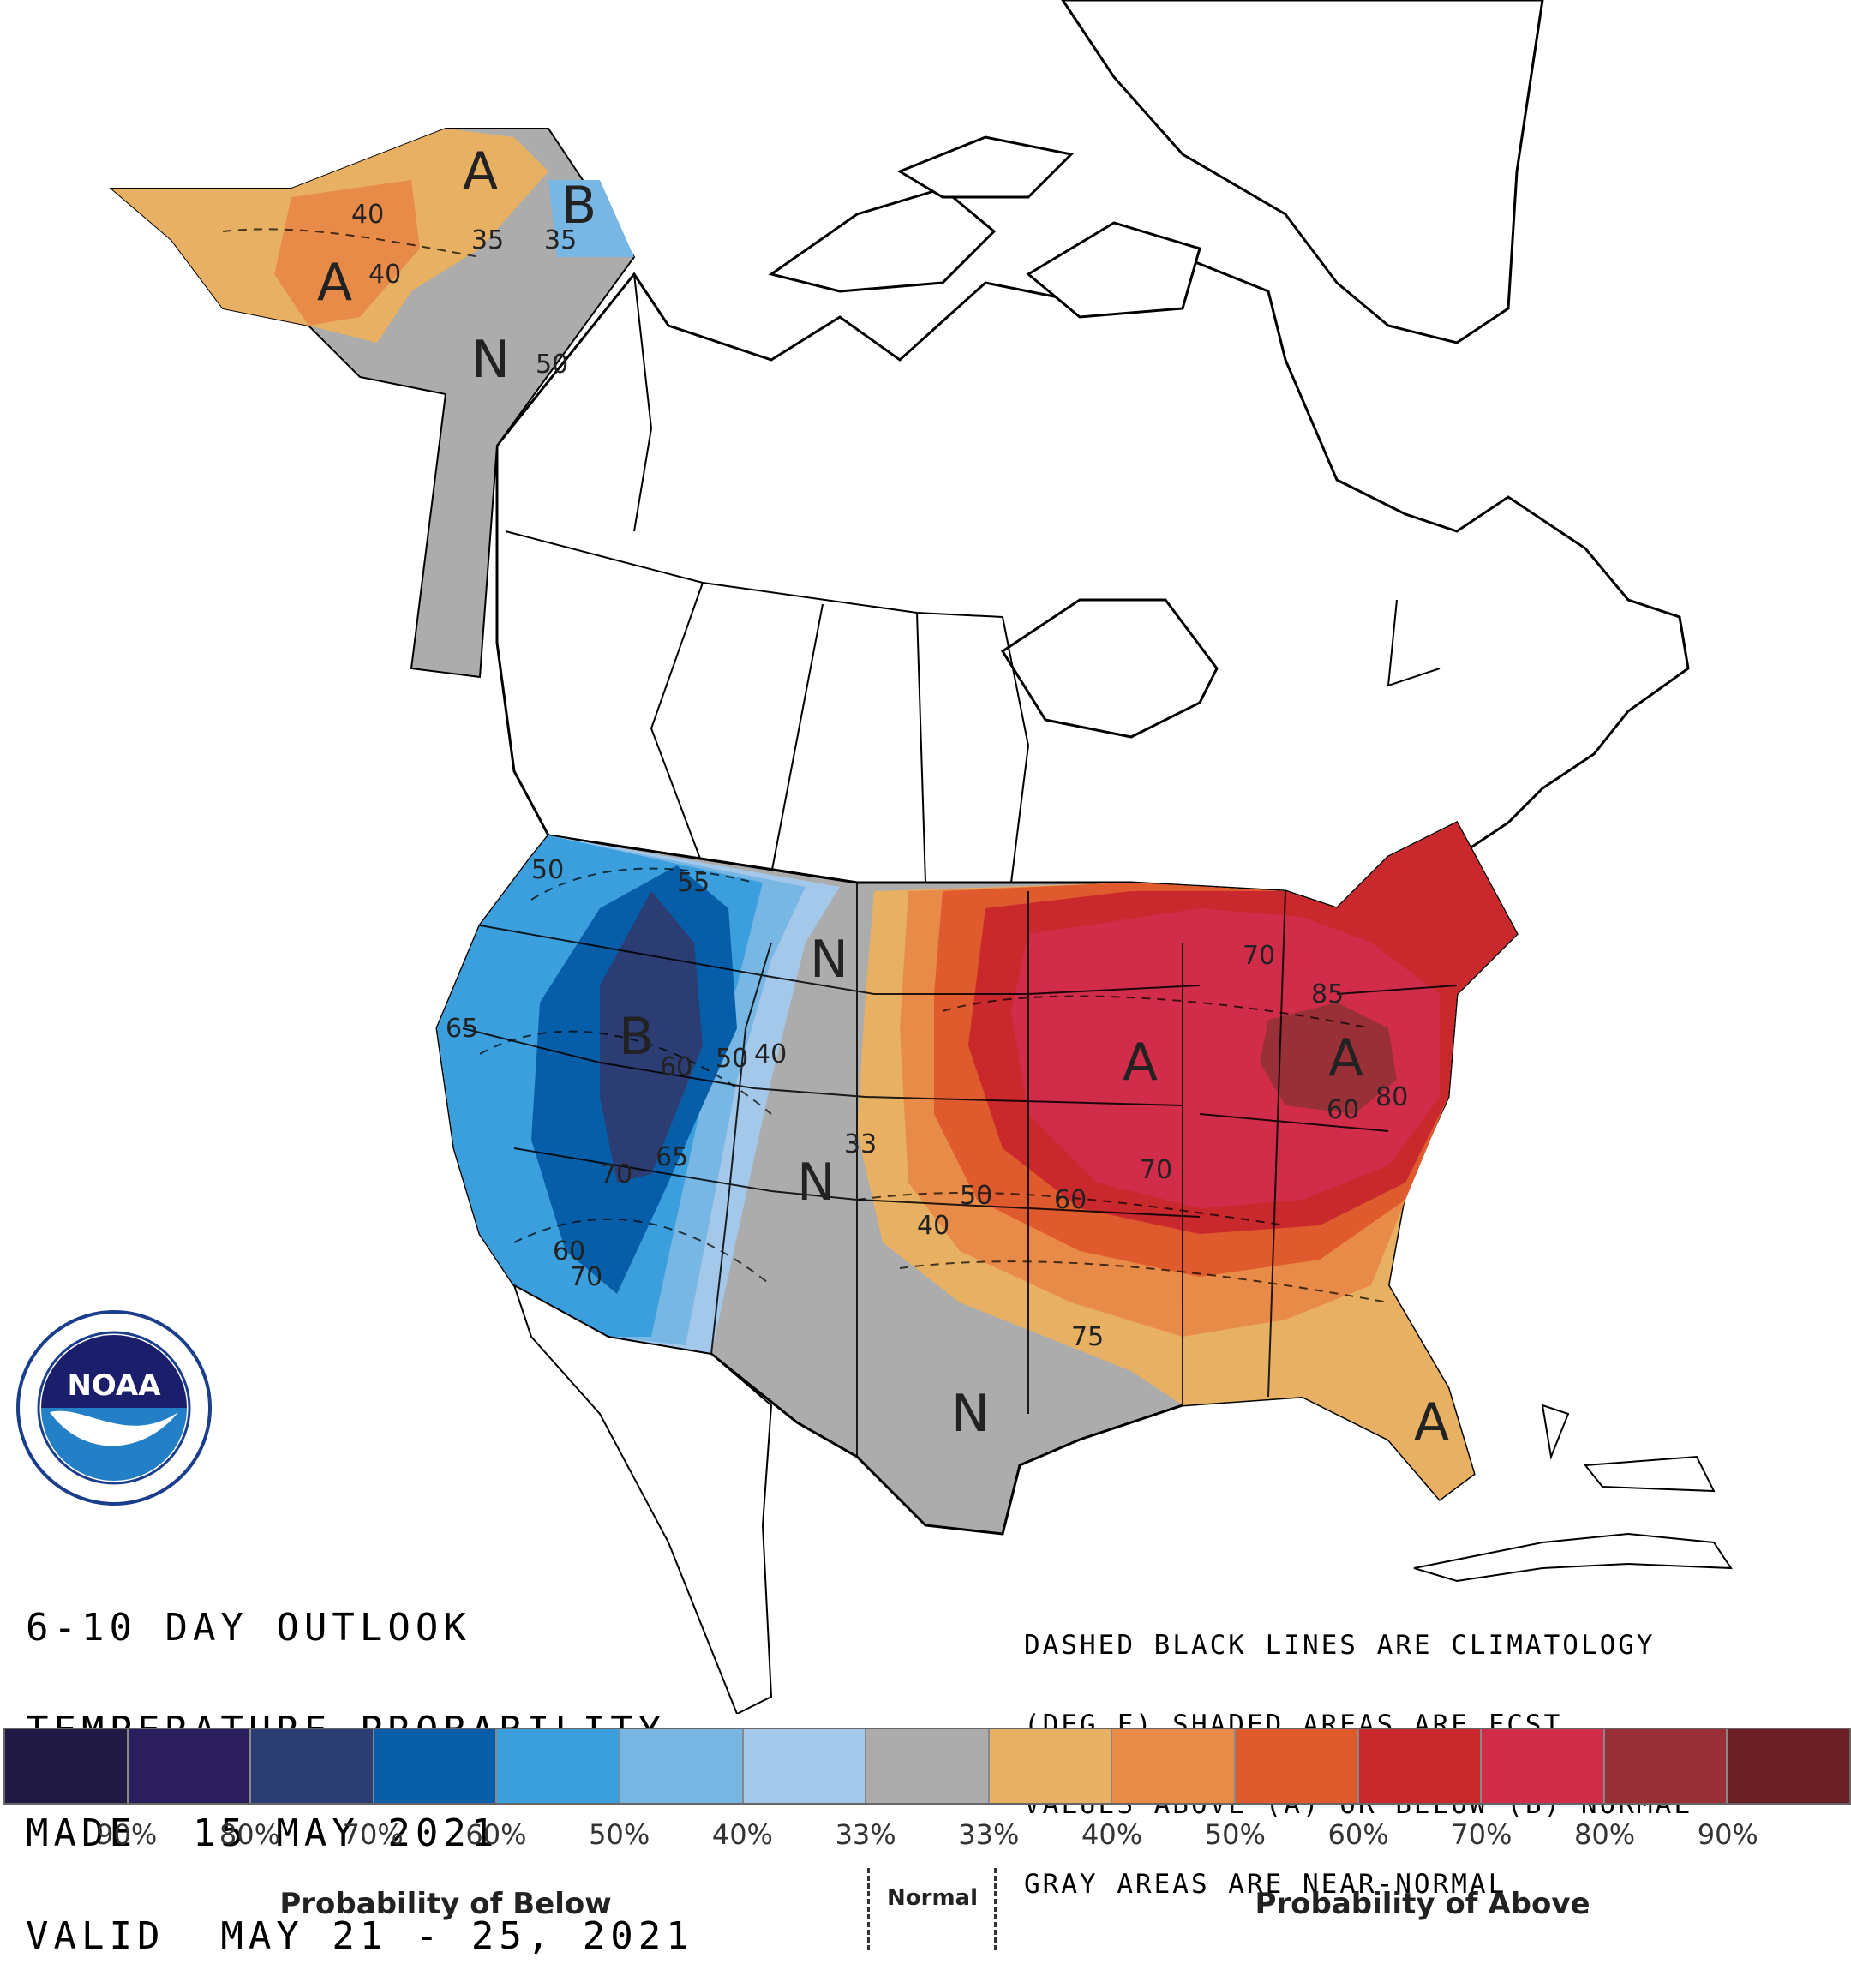 The width and height of the screenshot is (1851, 1988). Describe the element at coordinates (372, 404) in the screenshot. I see `alaska-region` at that location.